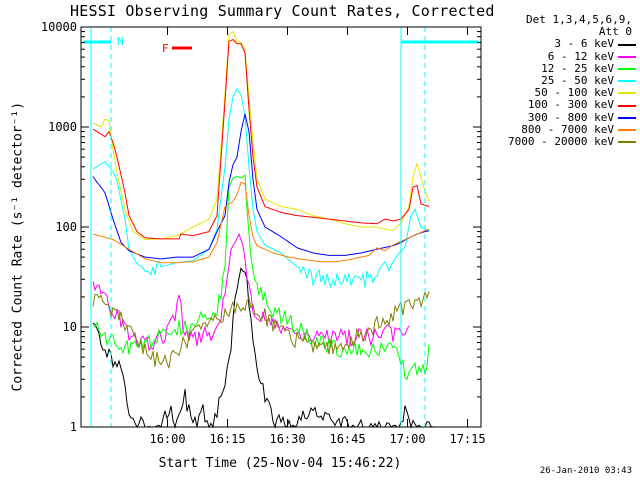 The height and width of the screenshot is (480, 640). Describe the element at coordinates (584, 44) in the screenshot. I see `legend-item-label: 3 - 6 keV` at that location.